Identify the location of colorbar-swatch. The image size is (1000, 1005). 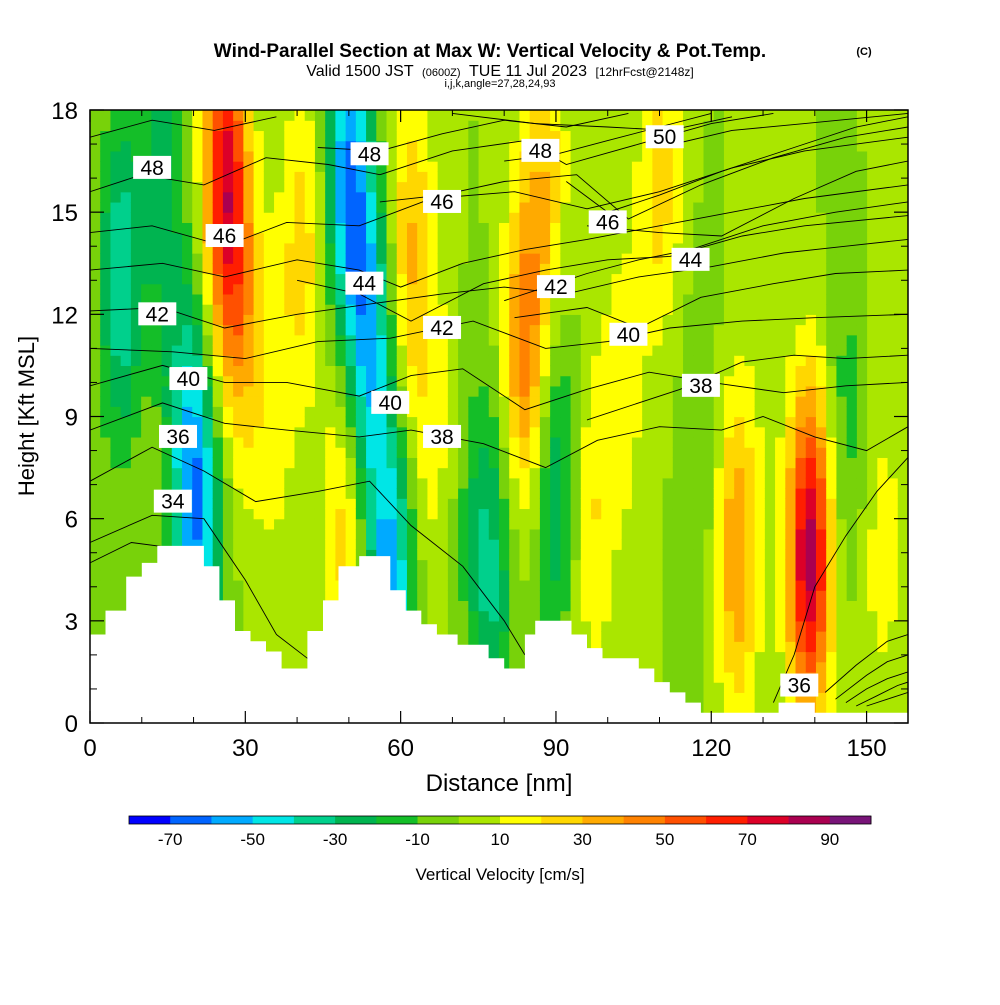
(727, 820).